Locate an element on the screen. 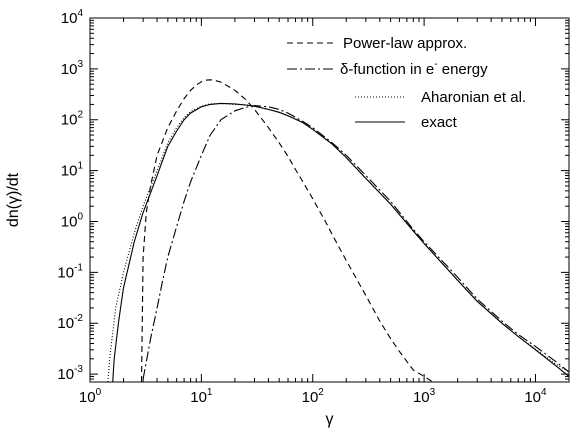 Image resolution: width=573 pixels, height=436 pixels. x-tick-label-5-exponent: 4 is located at coordinates (544, 392).